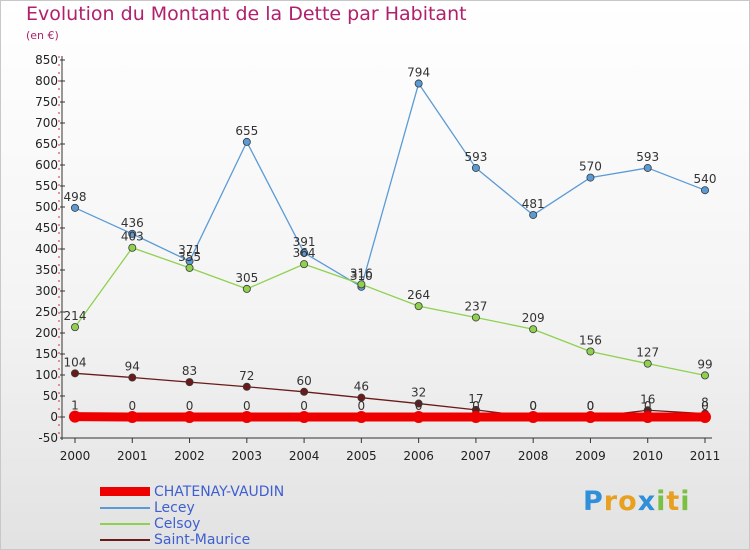 This screenshot has width=750, height=550. What do you see at coordinates (54, 417) in the screenshot?
I see `y-tick-label: 0` at bounding box center [54, 417].